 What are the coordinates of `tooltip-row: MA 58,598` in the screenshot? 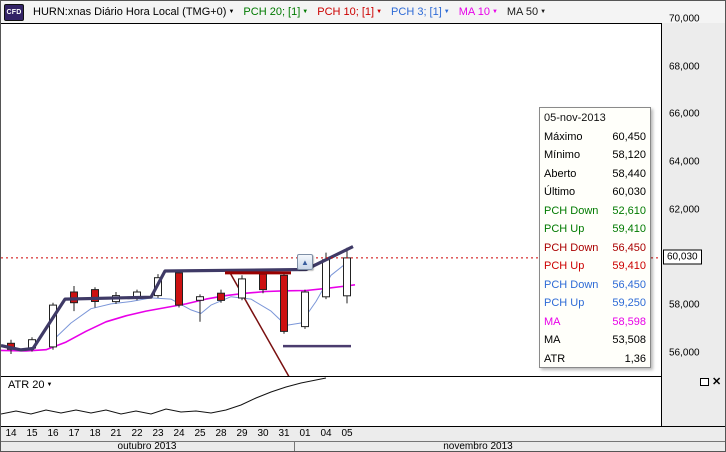 It's located at (595, 322).